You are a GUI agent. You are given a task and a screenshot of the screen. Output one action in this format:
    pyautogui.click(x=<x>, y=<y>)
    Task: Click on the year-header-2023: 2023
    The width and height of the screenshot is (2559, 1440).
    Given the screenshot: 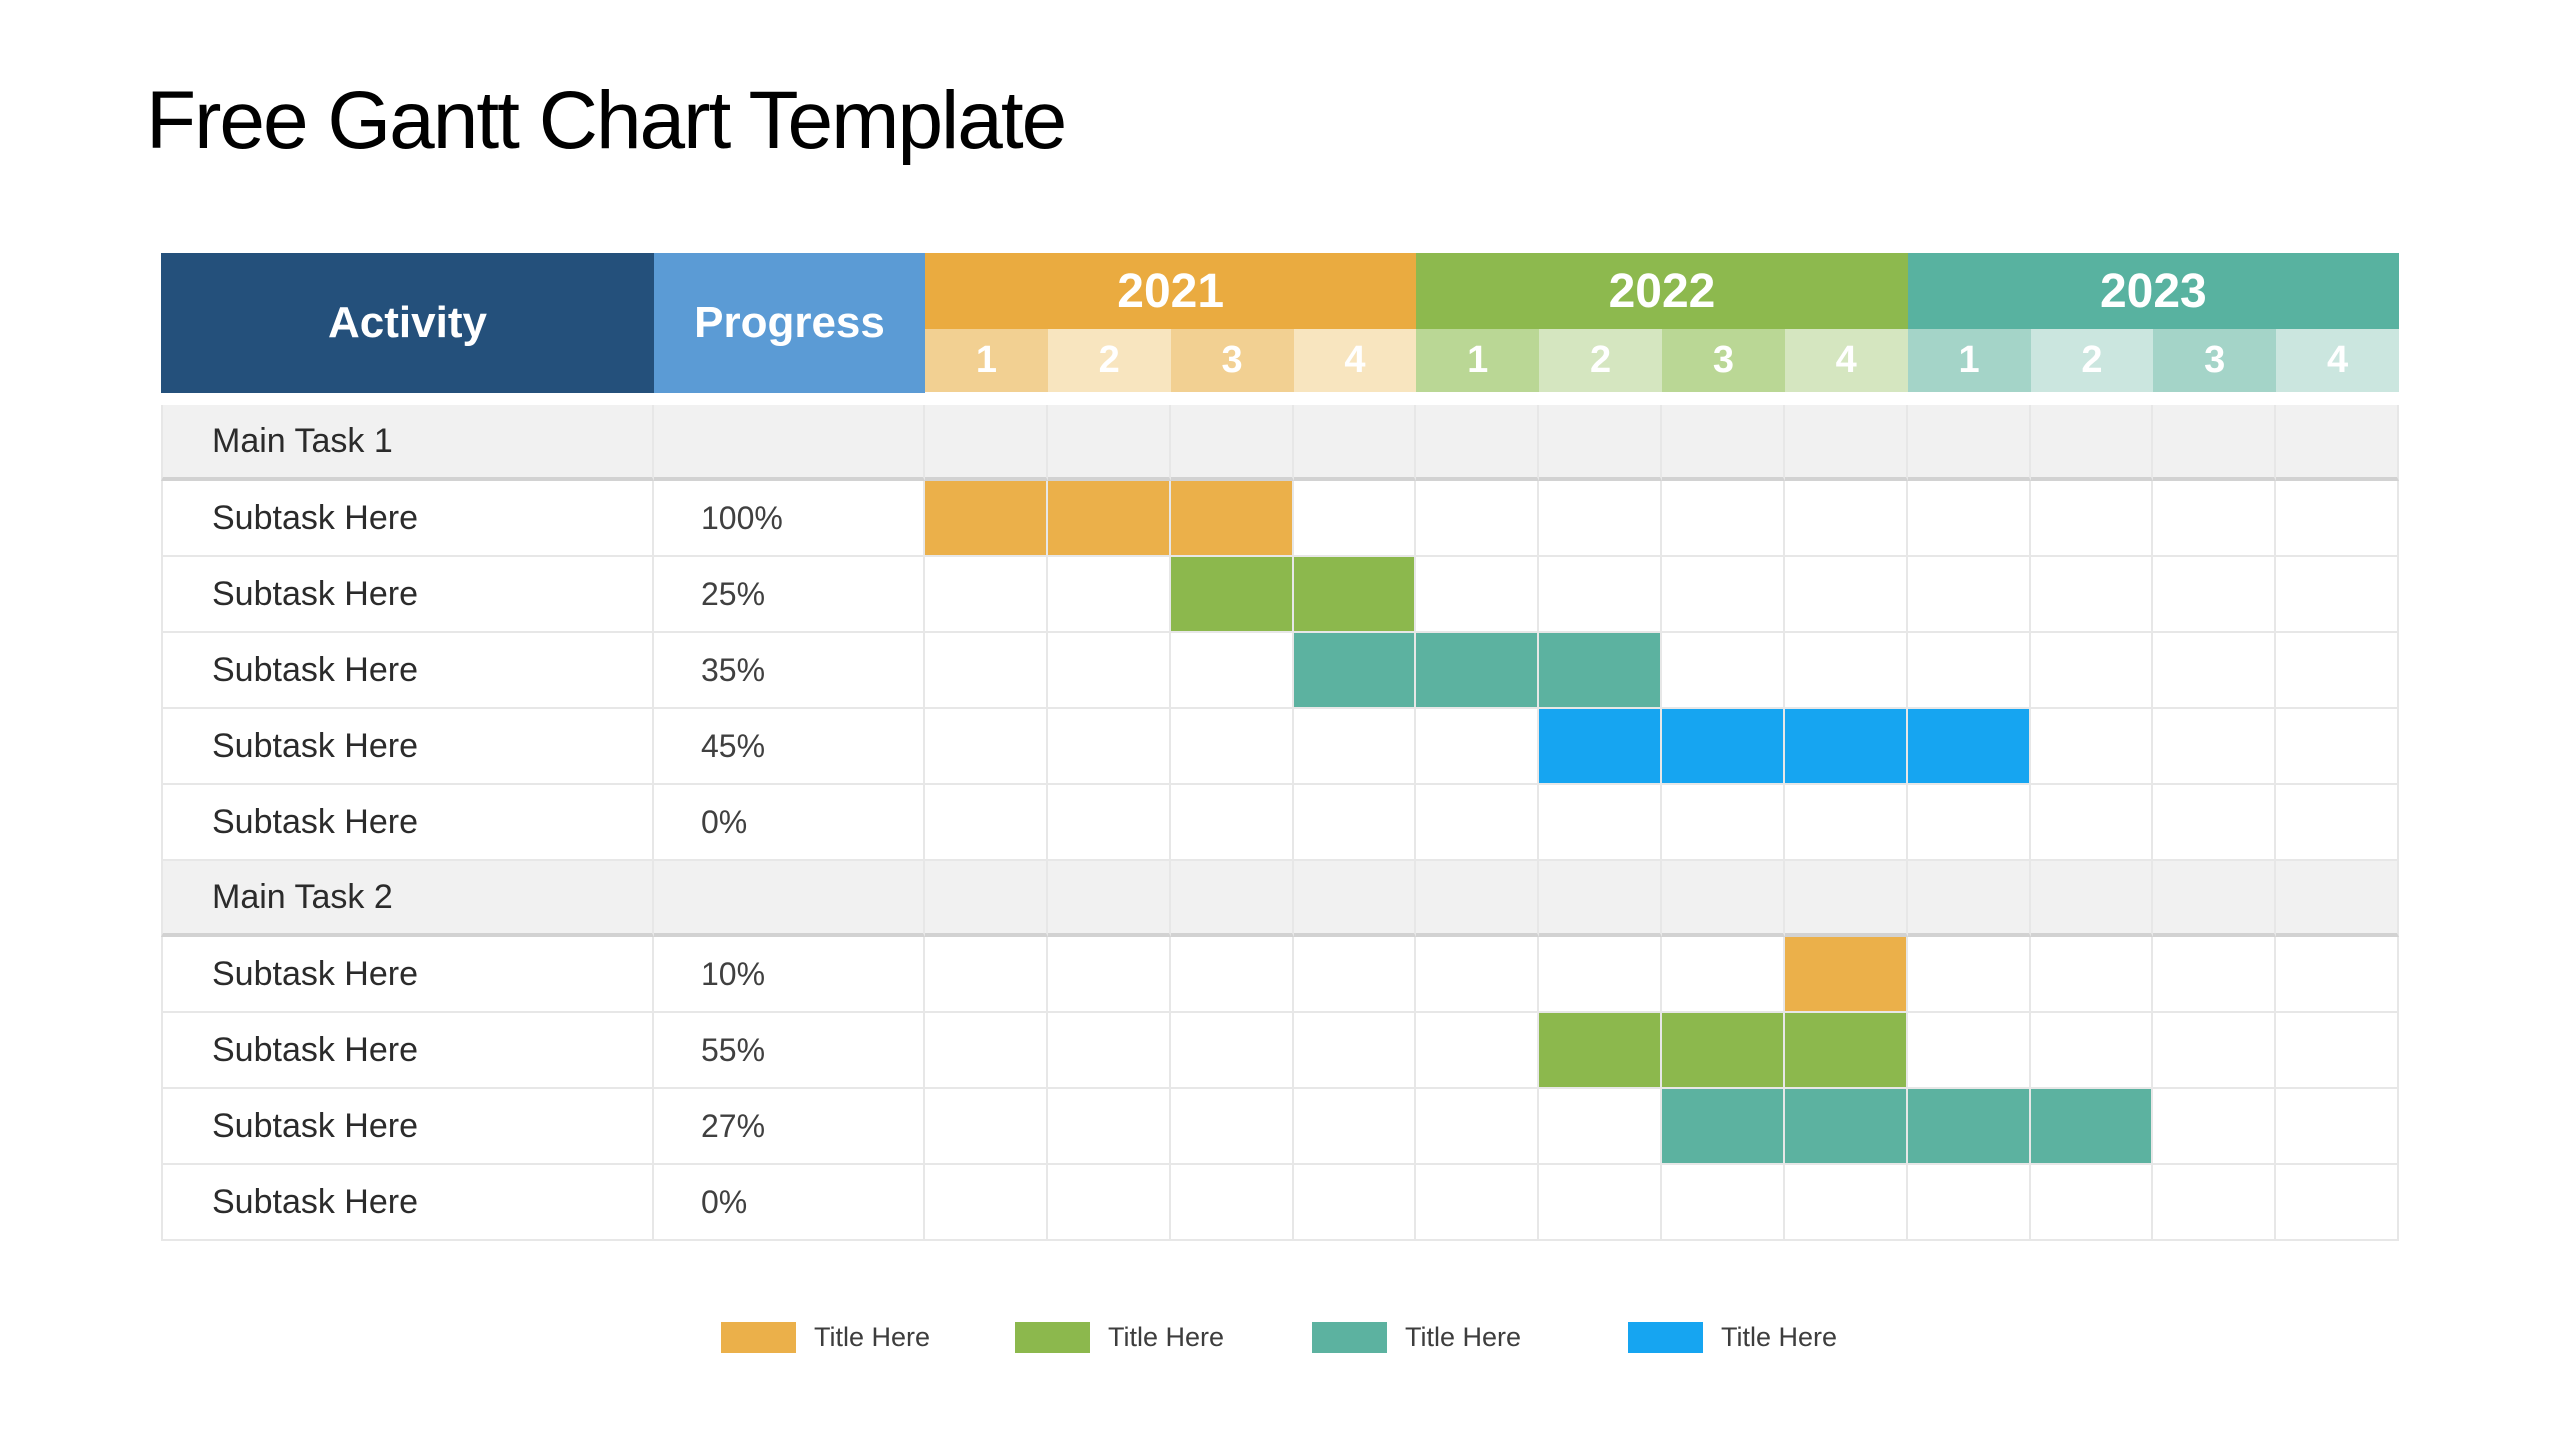 What is the action you would take?
    pyautogui.click(x=2153, y=291)
    